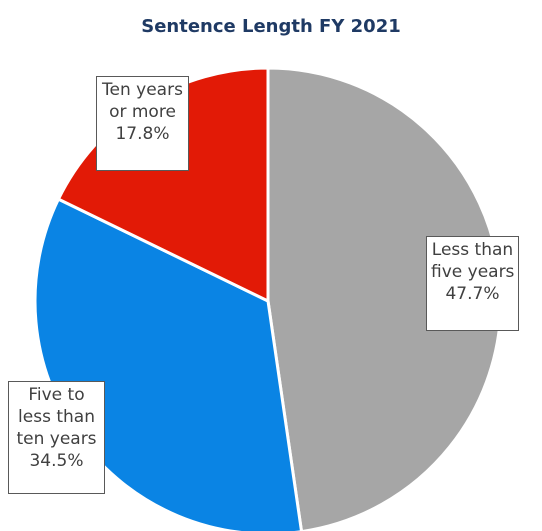 This screenshot has width=542, height=531. Describe the element at coordinates (142, 134) in the screenshot. I see `slice-value-label: 17.8%` at that location.